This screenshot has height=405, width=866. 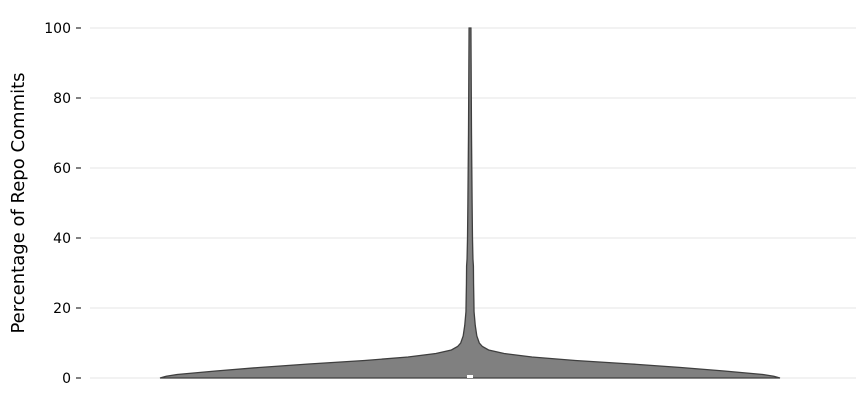 I want to click on y-axis-label: Percentage of Repo Commits, so click(x=18, y=202).